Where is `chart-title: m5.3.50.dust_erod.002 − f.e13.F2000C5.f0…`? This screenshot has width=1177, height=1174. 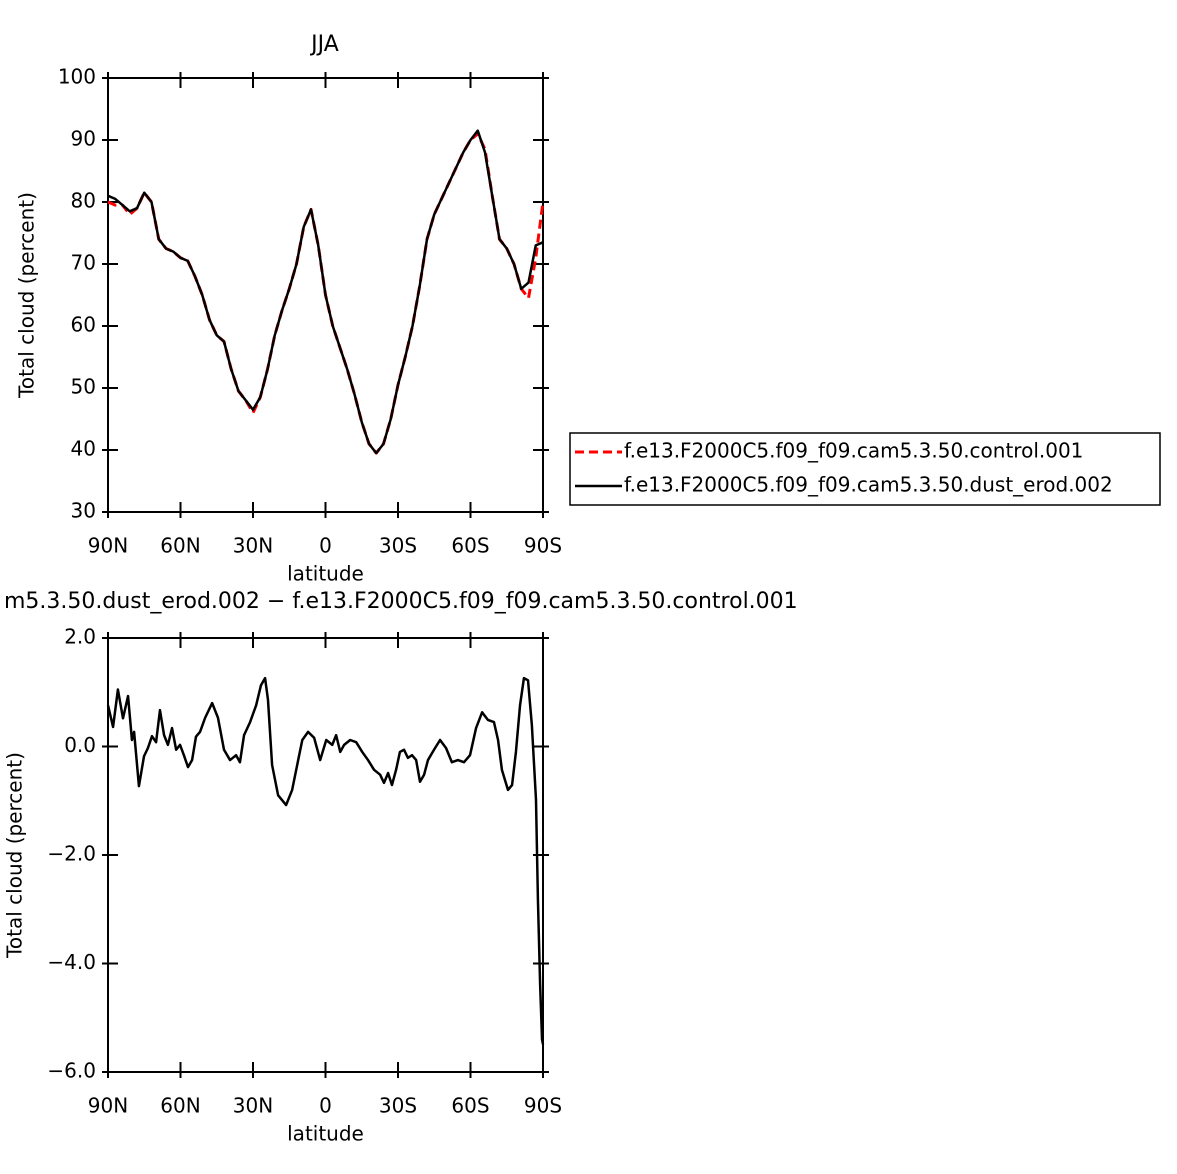 chart-title: m5.3.50.dust_erod.002 − f.e13.F2000C5.f0… is located at coordinates (401, 601).